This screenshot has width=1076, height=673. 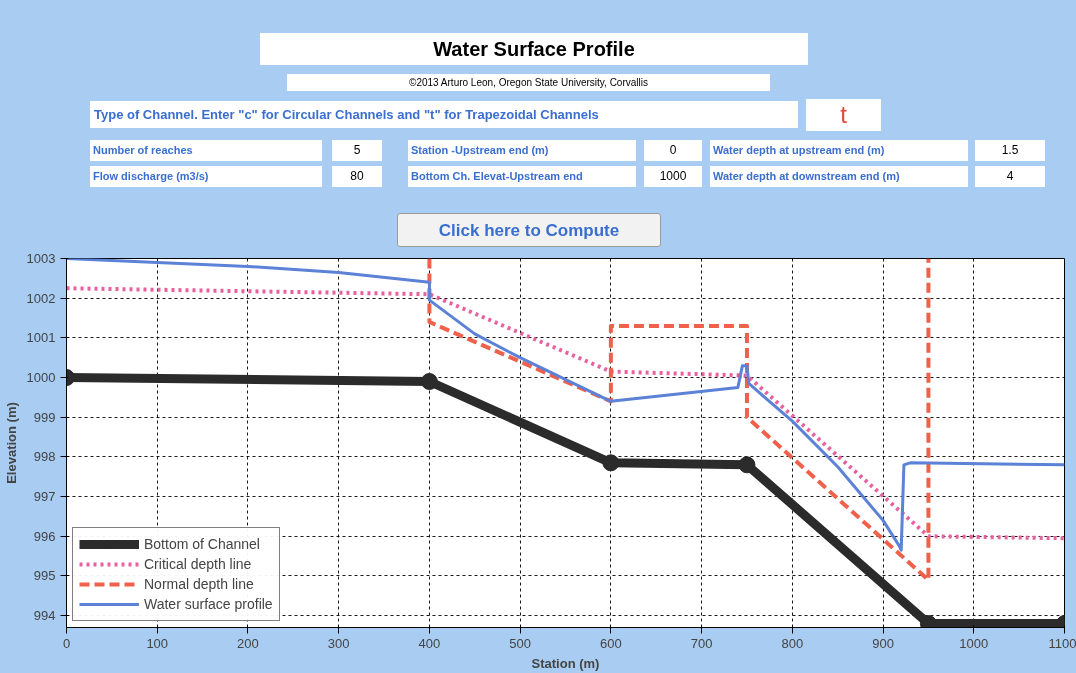 I want to click on text: Number of reaches, so click(x=206, y=150).